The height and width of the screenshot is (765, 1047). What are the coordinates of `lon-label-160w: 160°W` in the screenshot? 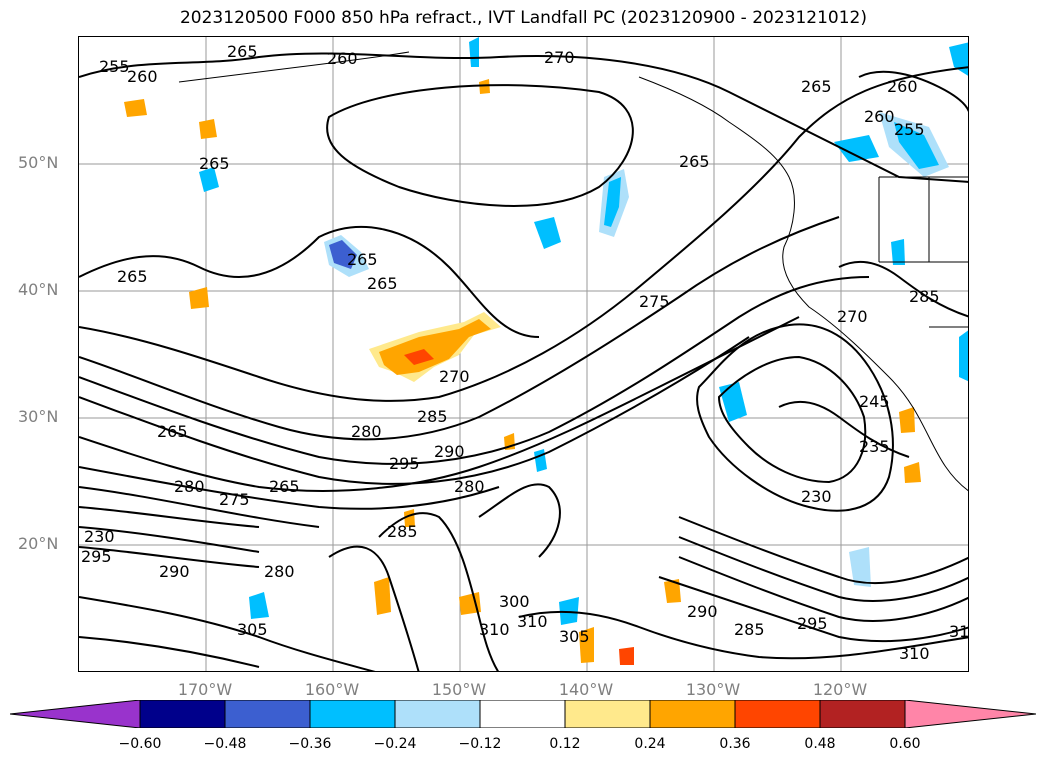 It's located at (332, 689).